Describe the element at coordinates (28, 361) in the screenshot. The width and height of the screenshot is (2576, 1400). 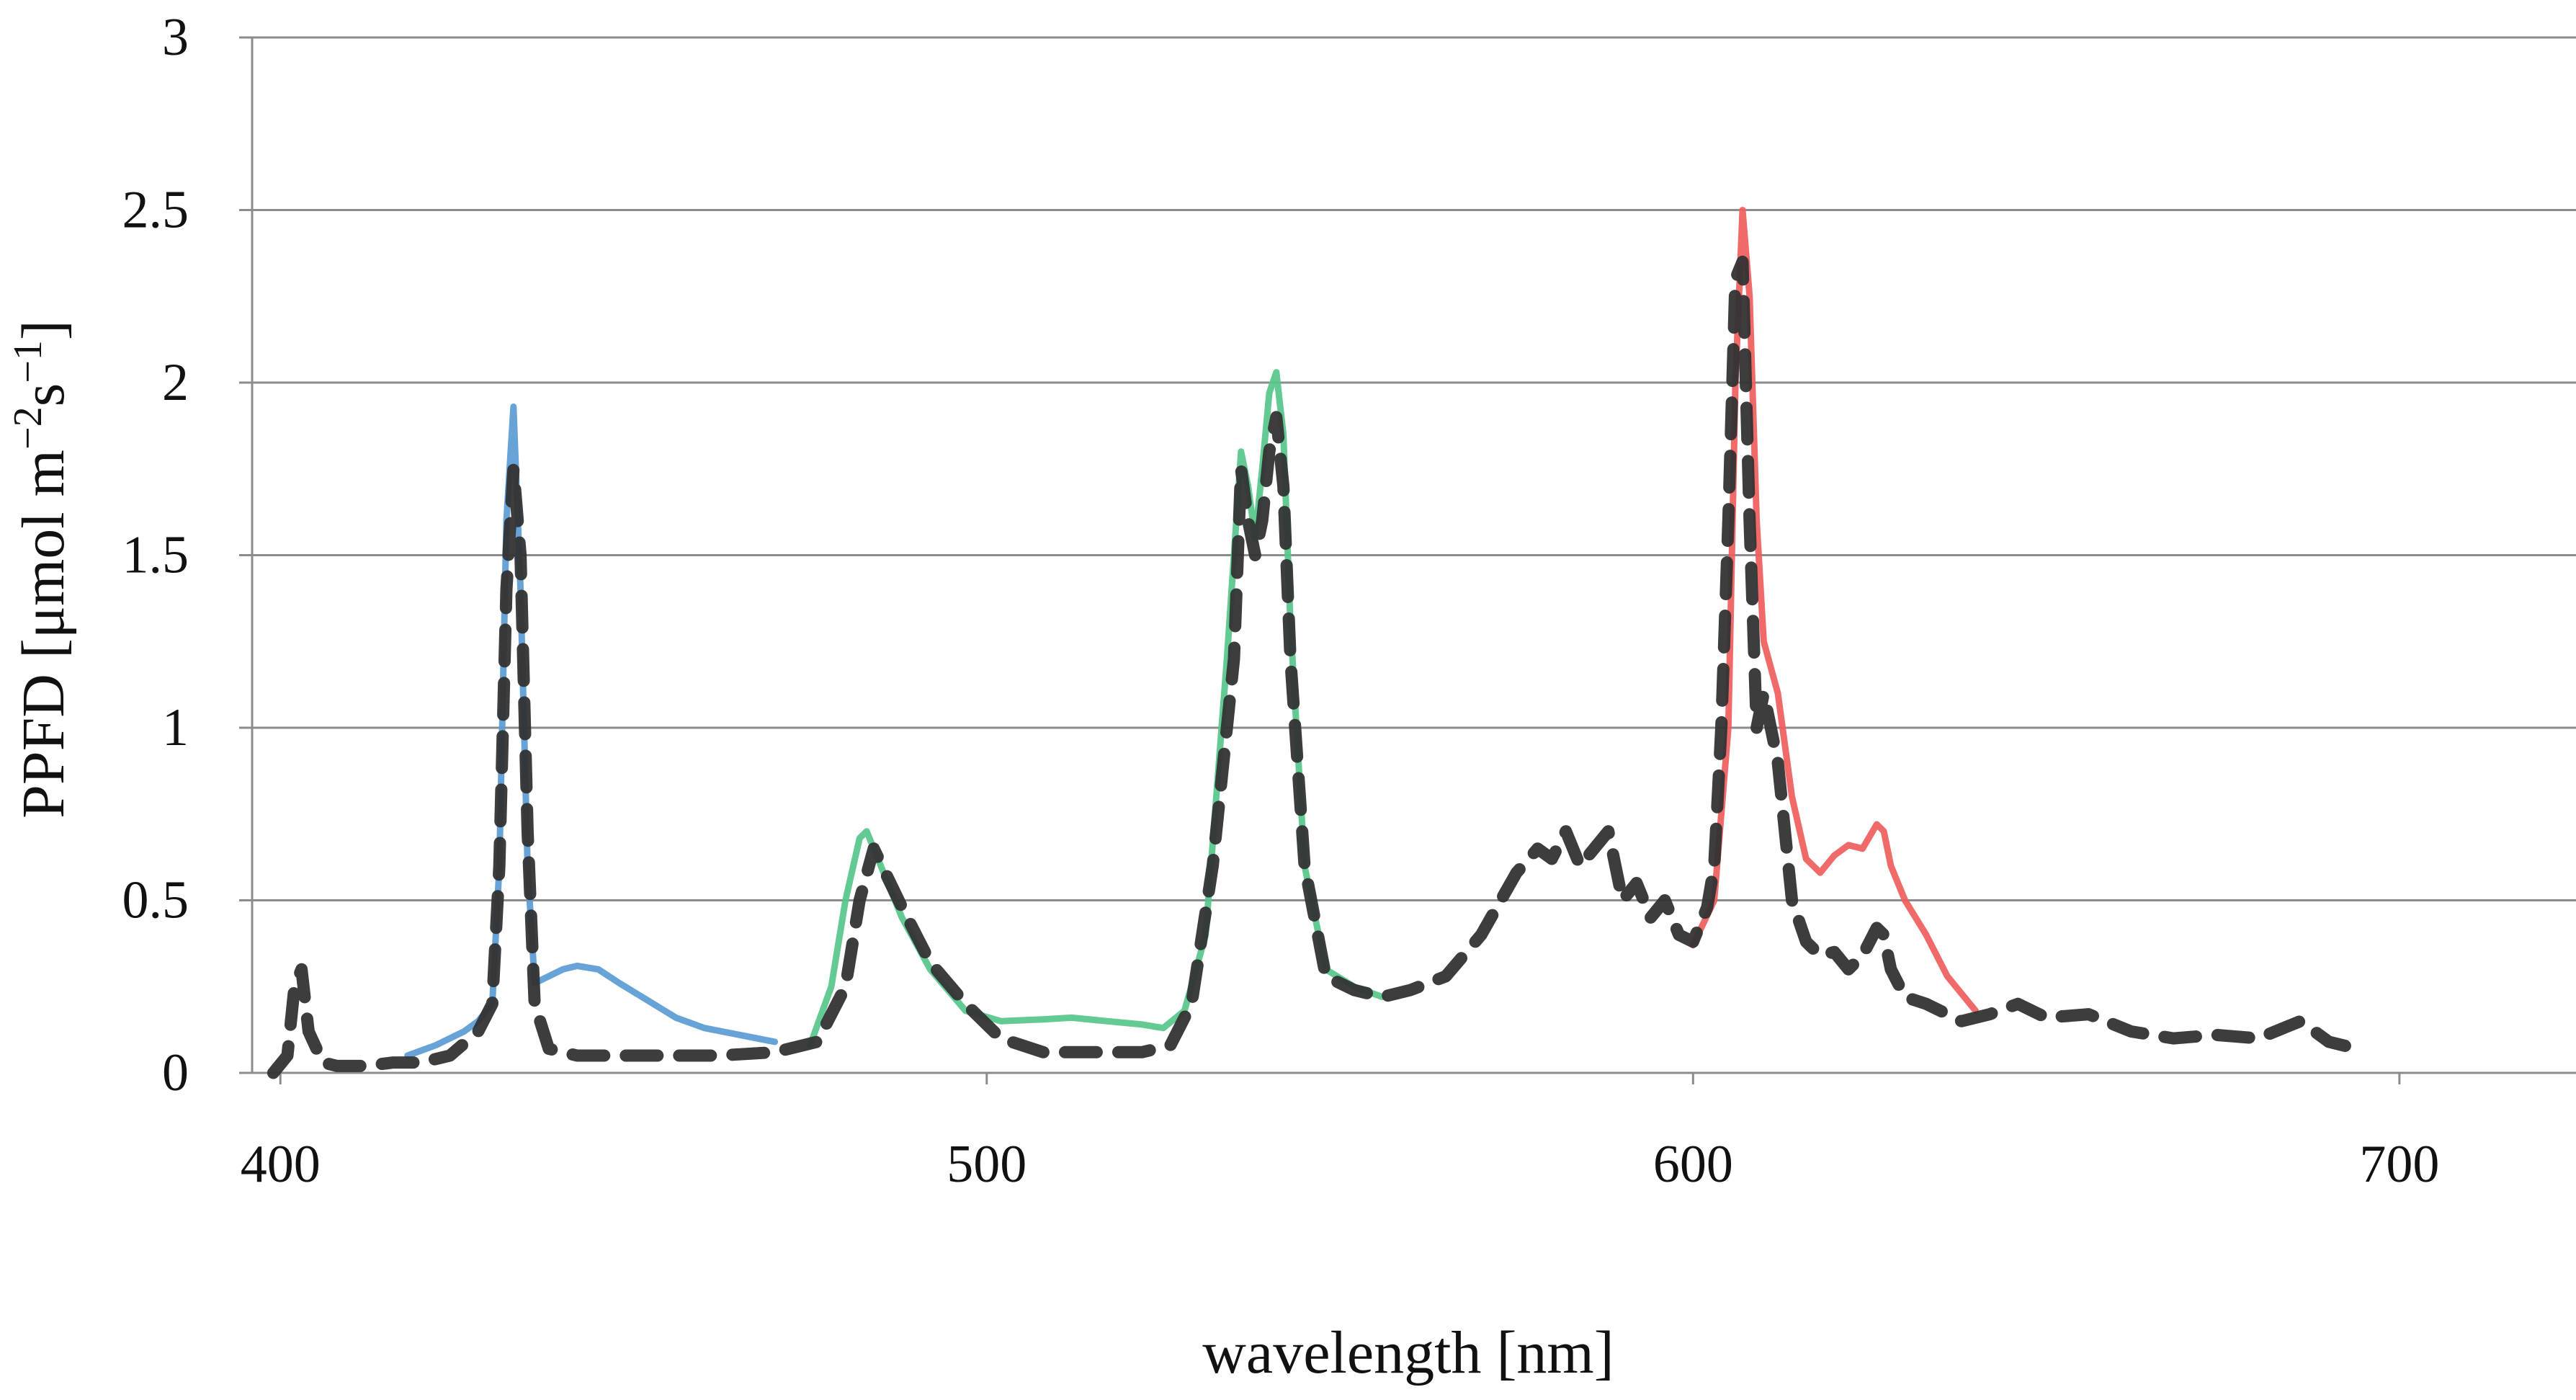
I see `y-axis-title-sup-2: −1` at that location.